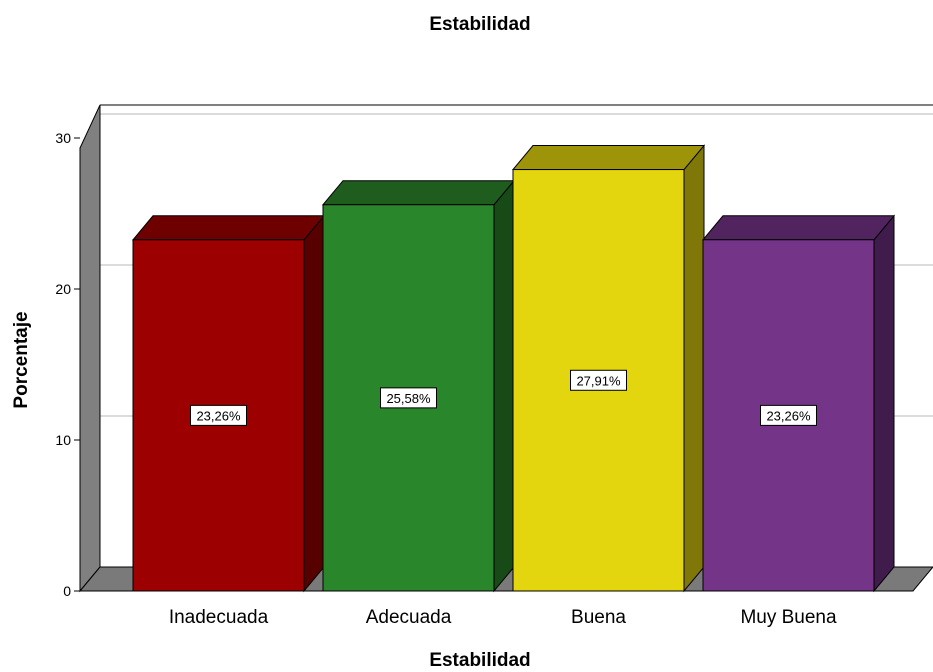  Describe the element at coordinates (63, 440) in the screenshot. I see `y-tick-label-1: 10` at that location.